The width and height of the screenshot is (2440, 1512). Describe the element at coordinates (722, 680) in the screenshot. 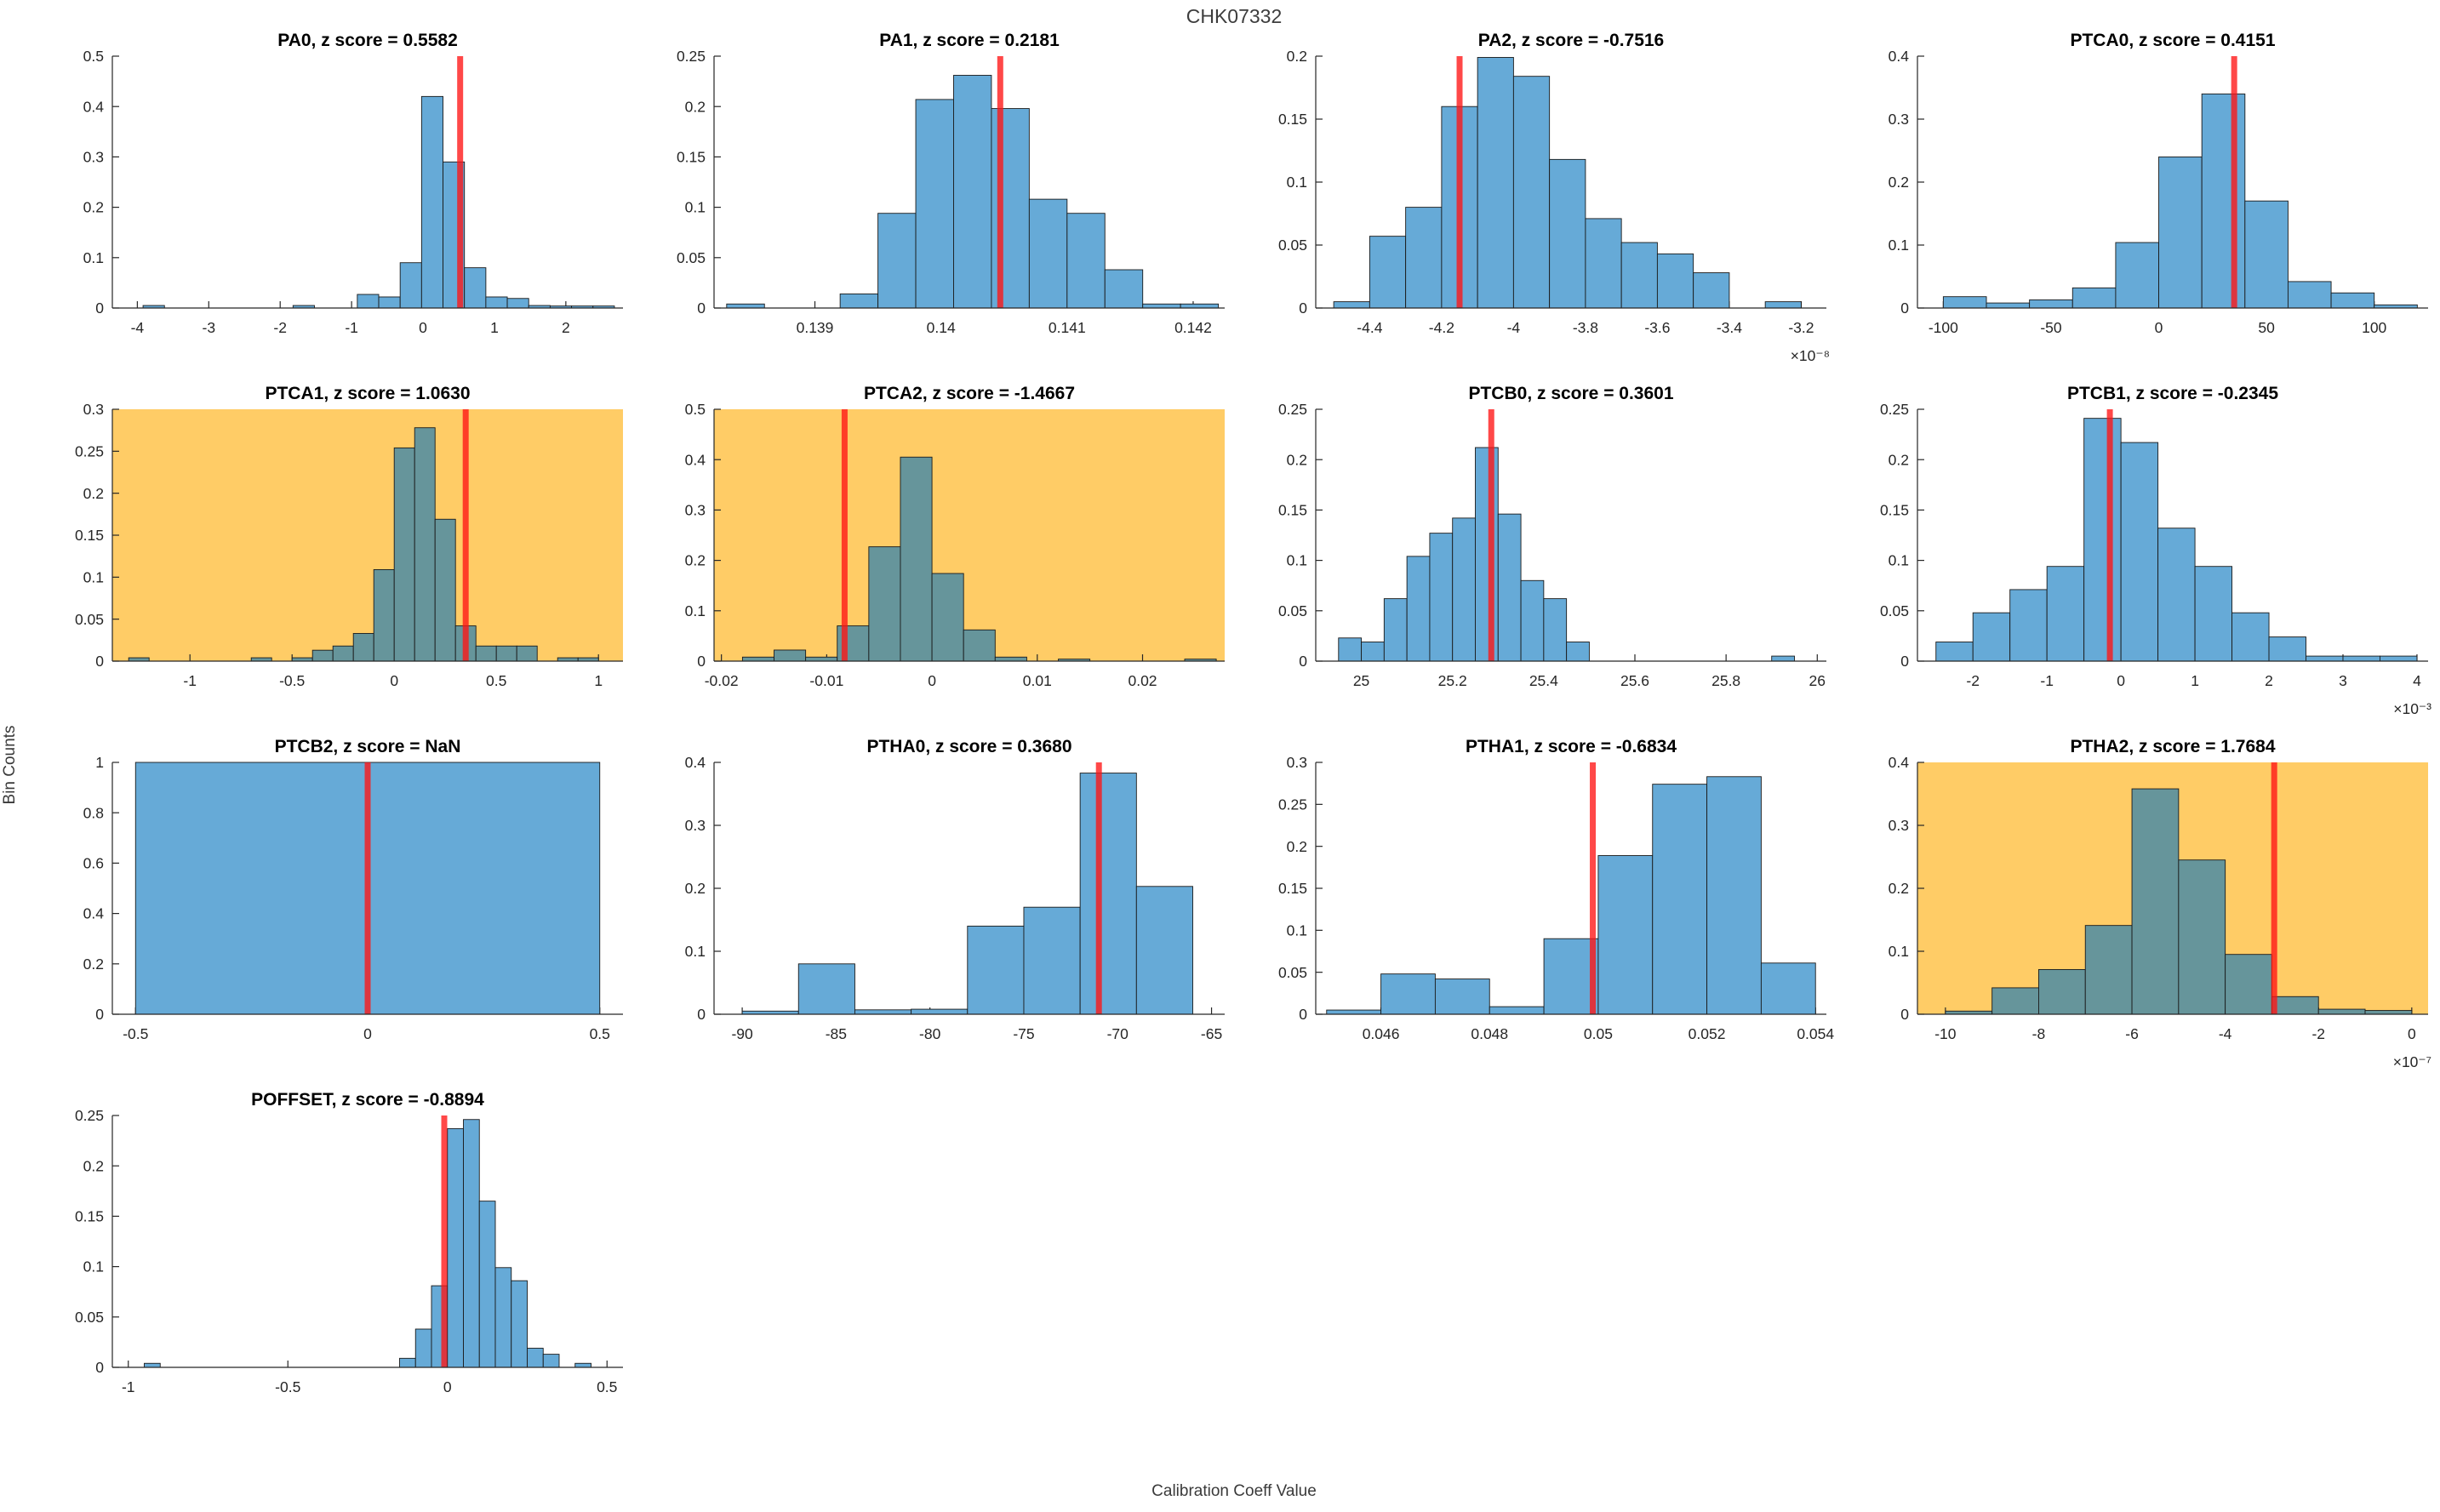

I see `x-tick-label: -0.02` at that location.